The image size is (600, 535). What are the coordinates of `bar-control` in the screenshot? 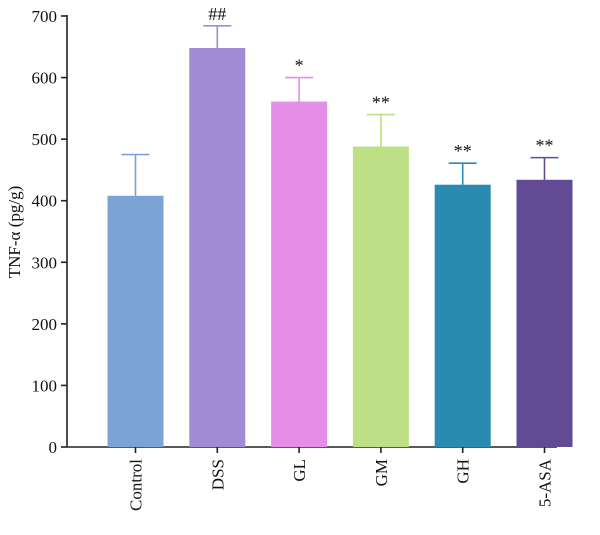 It's located at (135, 321).